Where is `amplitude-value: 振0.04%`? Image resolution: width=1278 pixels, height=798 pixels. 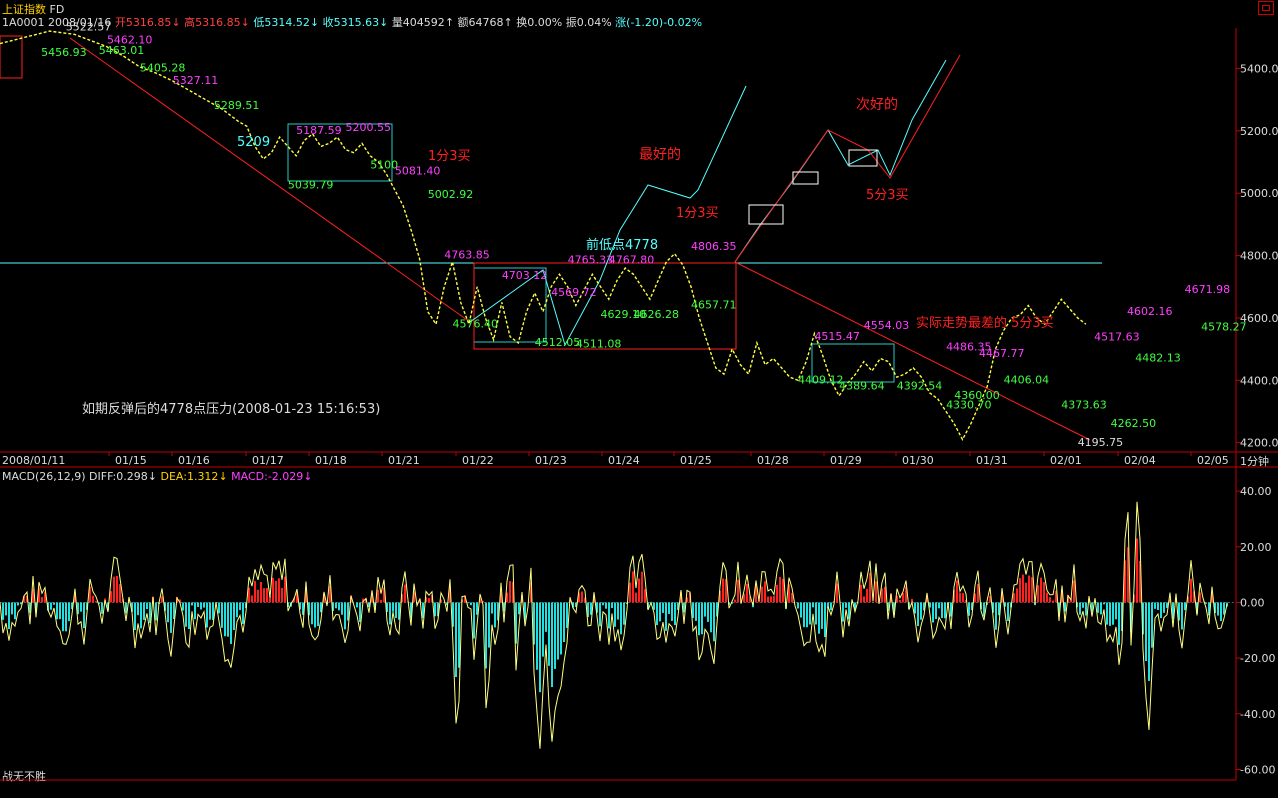
amplitude-value: 振0.04% is located at coordinates (588, 22).